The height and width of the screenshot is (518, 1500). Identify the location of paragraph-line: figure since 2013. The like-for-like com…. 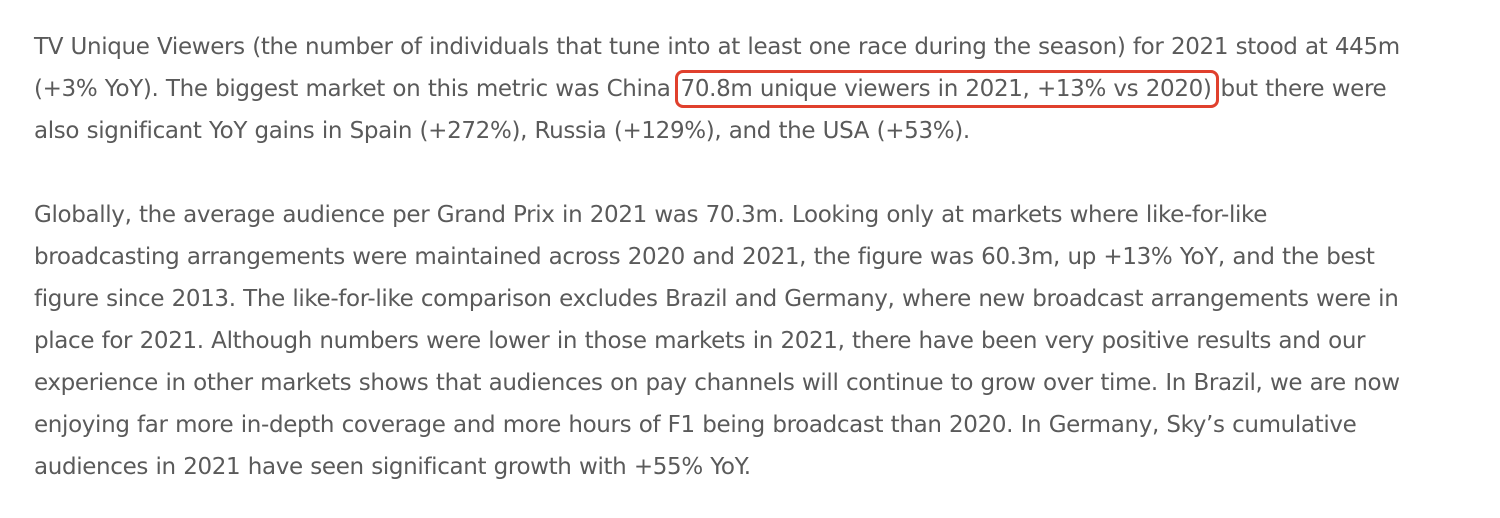
(716, 299).